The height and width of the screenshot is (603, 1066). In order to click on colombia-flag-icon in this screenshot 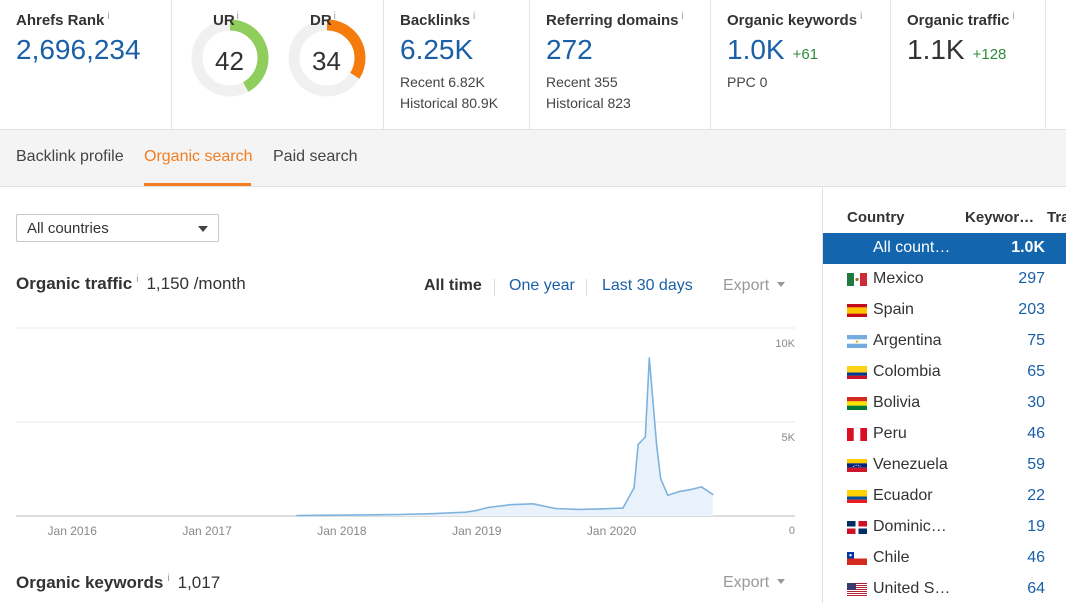, I will do `click(857, 372)`.